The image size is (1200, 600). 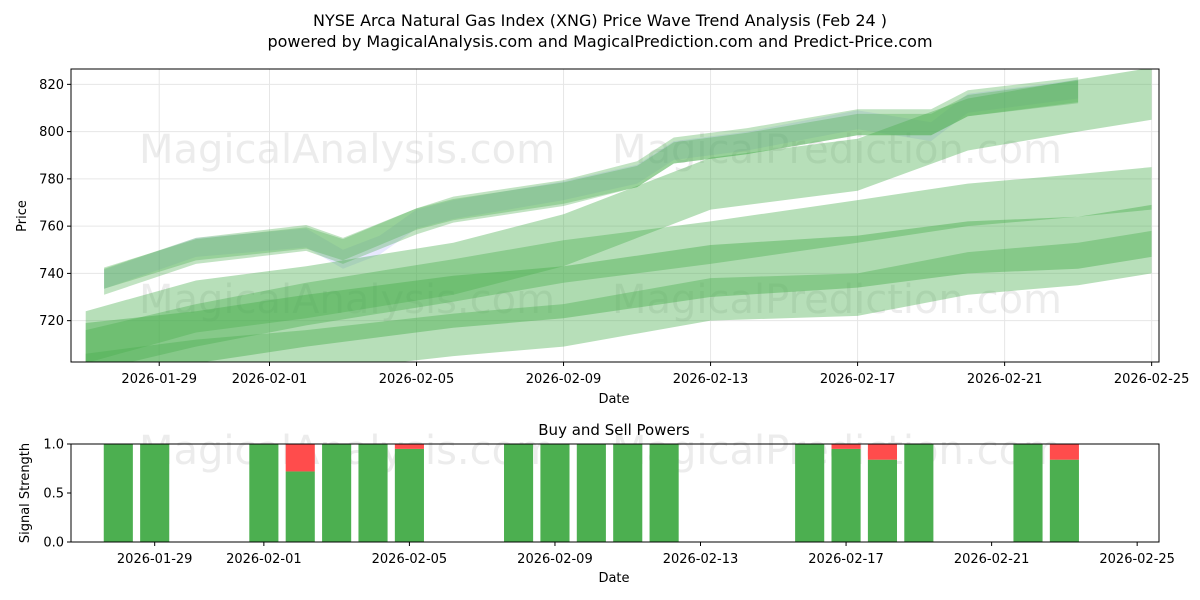 I want to click on price-x-axis-label: Date, so click(x=613, y=399).